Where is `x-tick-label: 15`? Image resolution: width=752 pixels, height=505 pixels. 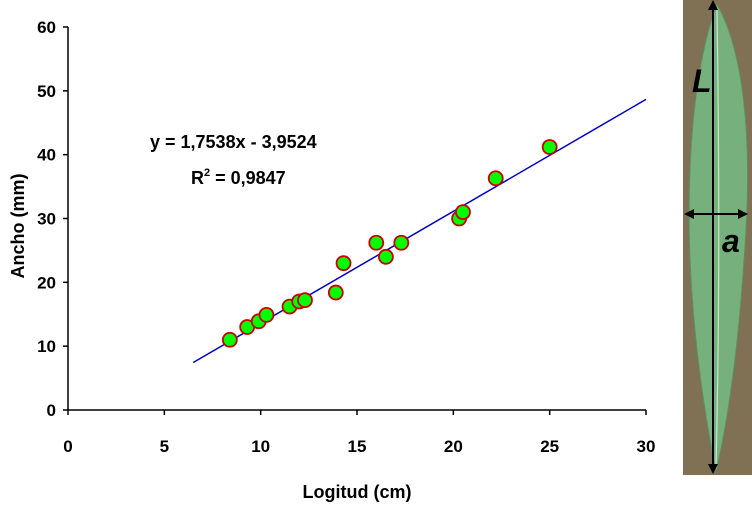
x-tick-label: 15 is located at coordinates (357, 446).